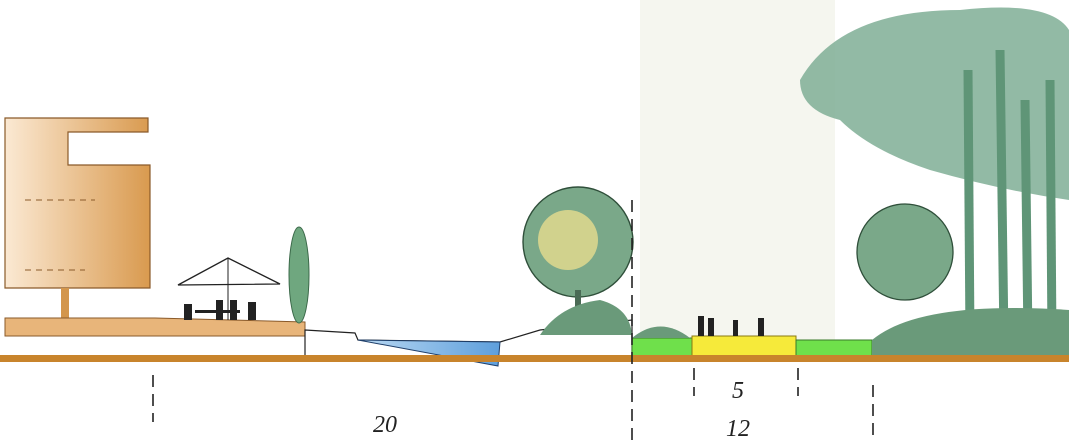 The image size is (1069, 442). I want to click on forest-trunks, so click(1010, 195).